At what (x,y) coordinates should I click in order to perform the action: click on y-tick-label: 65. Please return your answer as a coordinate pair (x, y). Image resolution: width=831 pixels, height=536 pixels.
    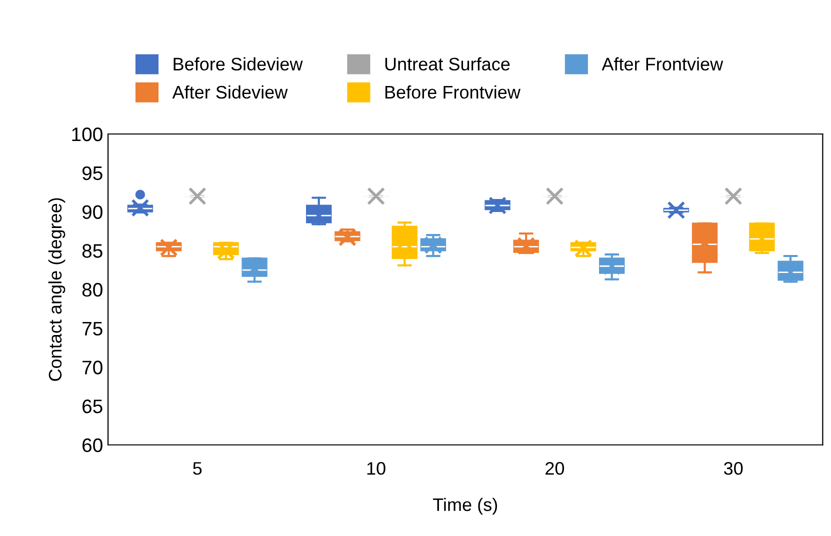
    Looking at the image, I should click on (92, 406).